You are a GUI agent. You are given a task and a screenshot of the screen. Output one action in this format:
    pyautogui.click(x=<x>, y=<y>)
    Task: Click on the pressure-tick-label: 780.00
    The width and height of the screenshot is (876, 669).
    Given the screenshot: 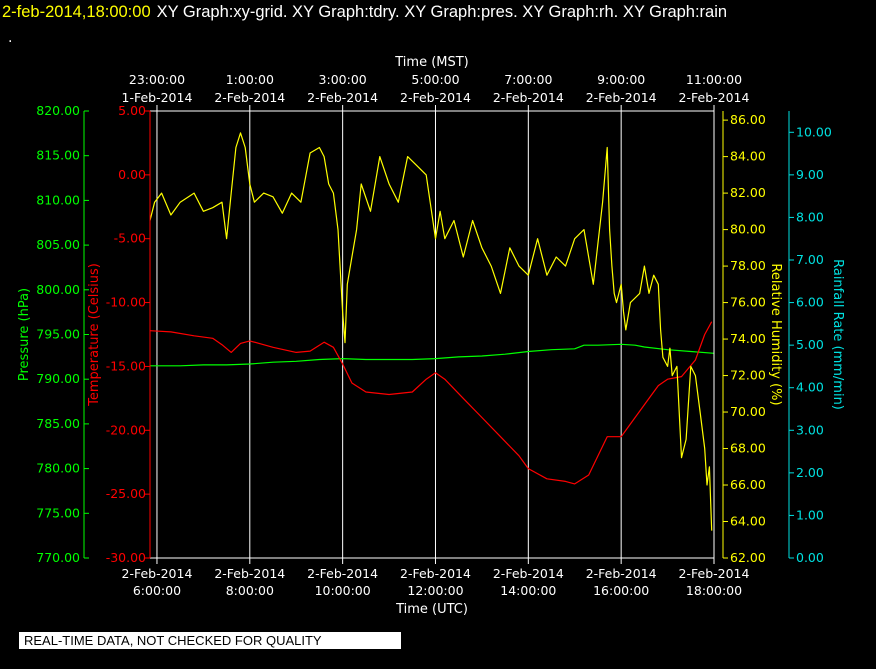 What is the action you would take?
    pyautogui.click(x=58, y=468)
    